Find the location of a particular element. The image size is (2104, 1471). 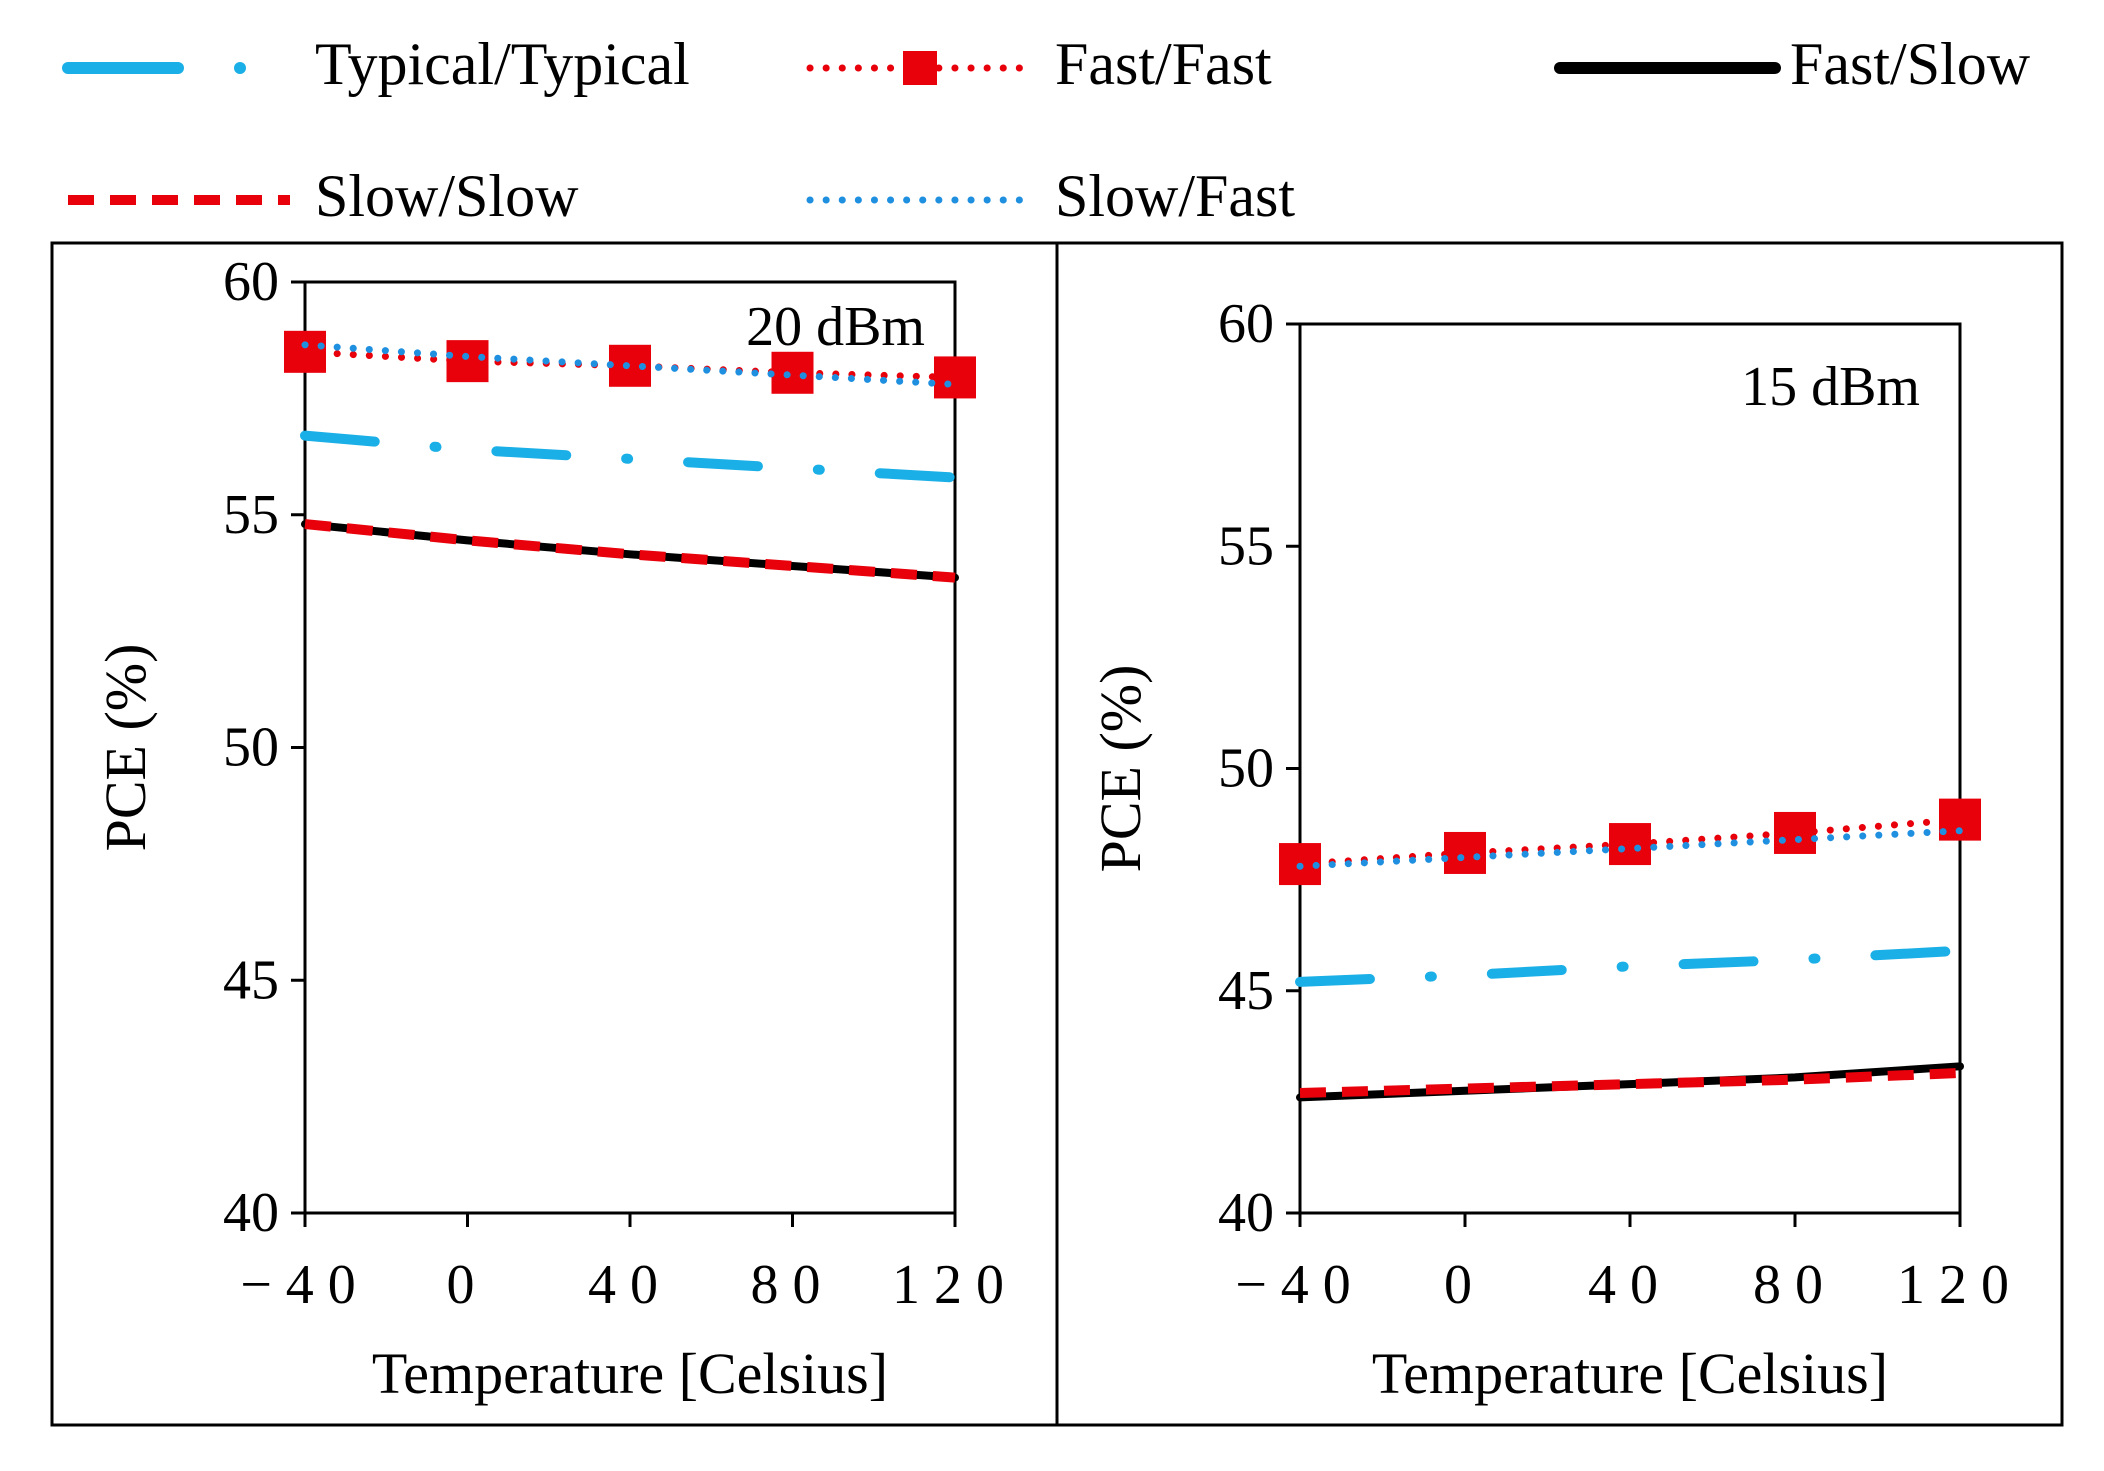

legend-label: Typical/Typical is located at coordinates (502, 64).